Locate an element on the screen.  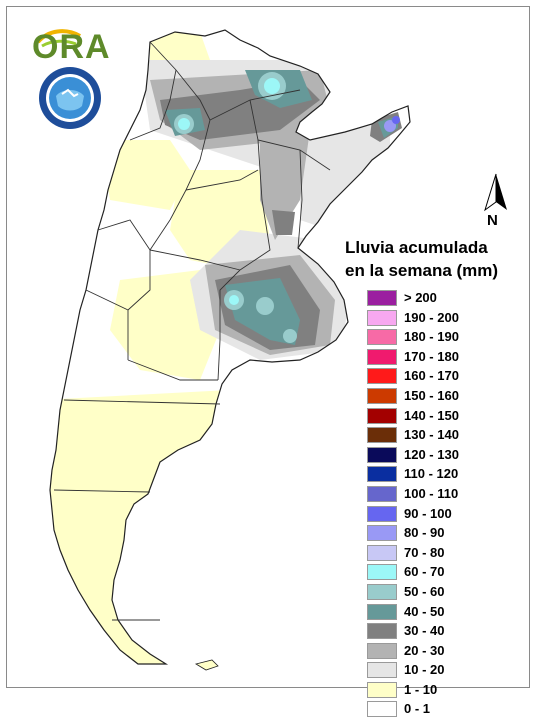
legend-label: 30 - 40 is located at coordinates (424, 631).